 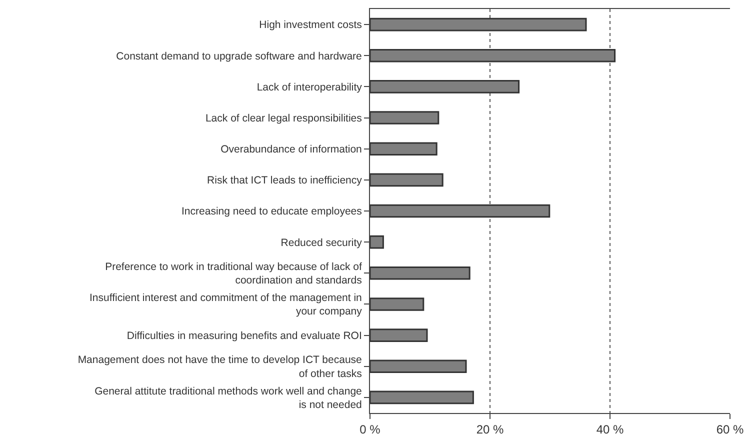 I want to click on y-tick-label: Insufficient interest and commitment of the management in your company, so click(x=226, y=305).